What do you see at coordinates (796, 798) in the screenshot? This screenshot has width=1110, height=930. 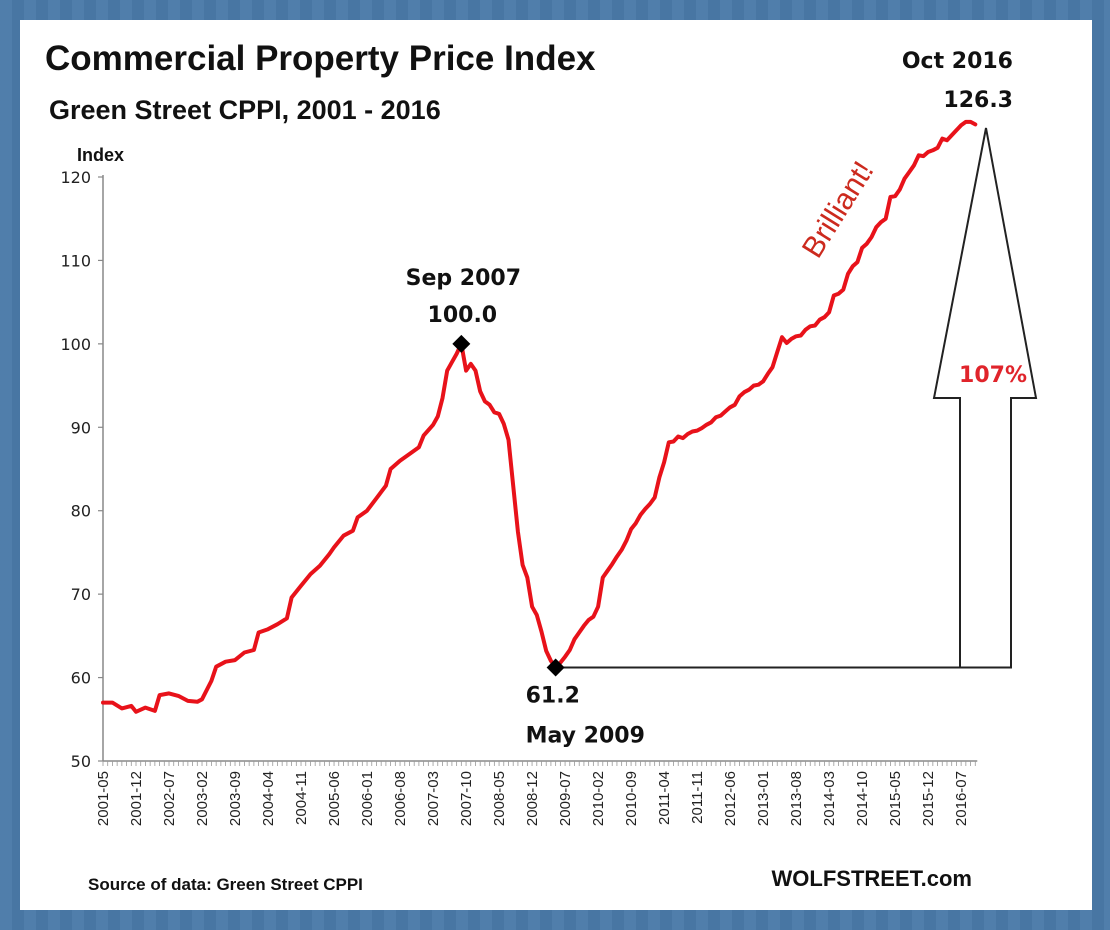 I see `x-tick-label: 2013-08` at bounding box center [796, 798].